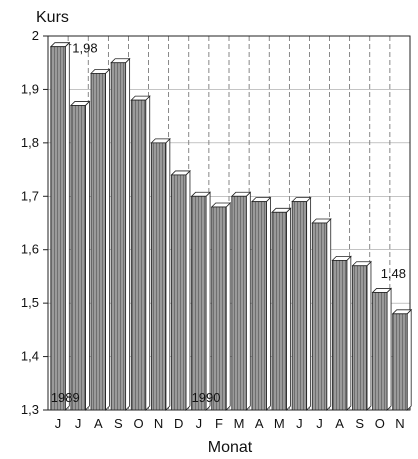 This screenshot has width=418, height=459. What do you see at coordinates (35, 35) in the screenshot?
I see `y-tick-label: 2` at bounding box center [35, 35].